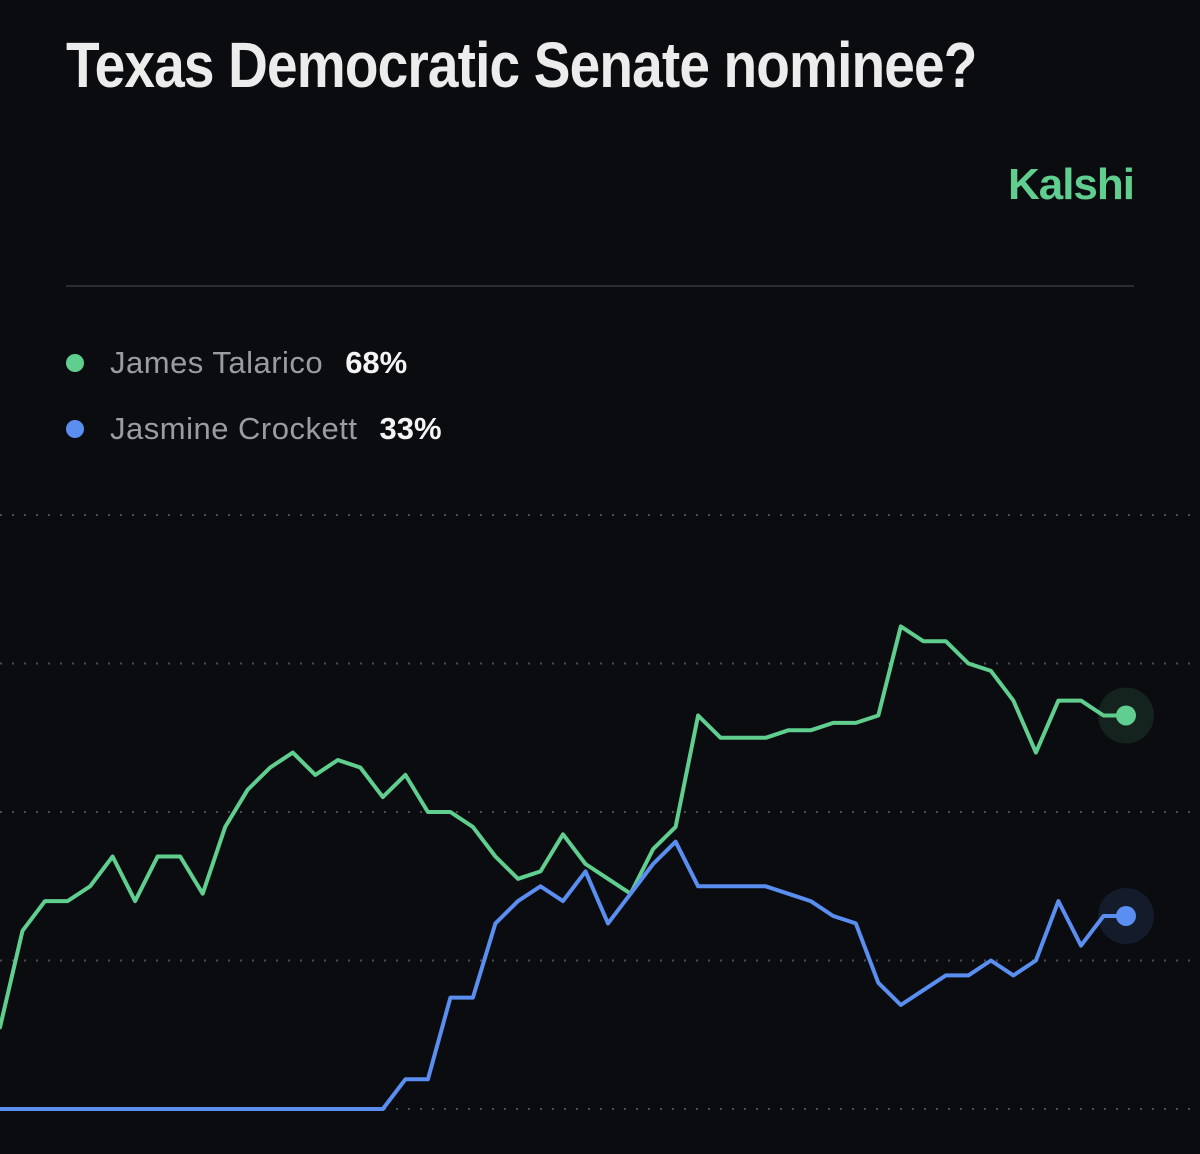  What do you see at coordinates (1071, 184) in the screenshot?
I see `kalshi-logo: Kalshi` at bounding box center [1071, 184].